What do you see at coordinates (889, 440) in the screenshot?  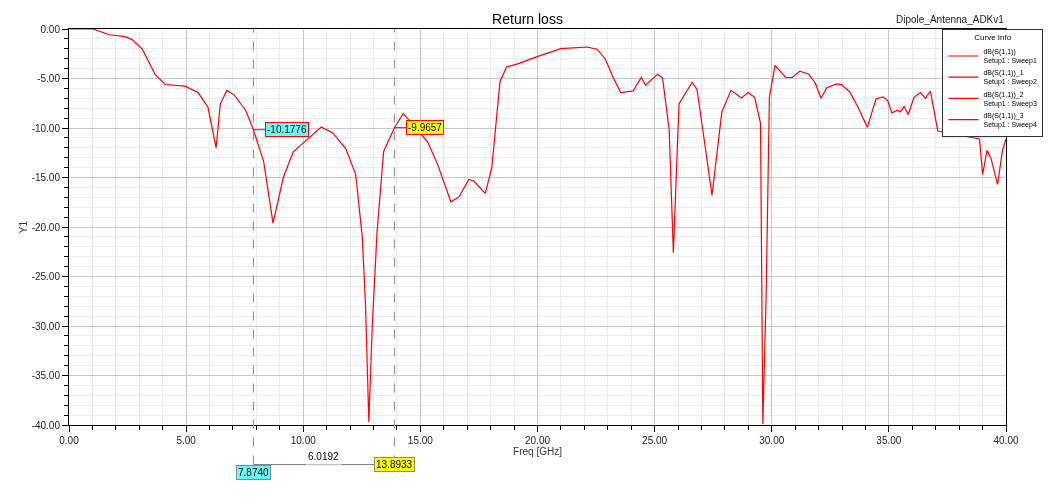 I see `x-tick-label: 35.00` at bounding box center [889, 440].